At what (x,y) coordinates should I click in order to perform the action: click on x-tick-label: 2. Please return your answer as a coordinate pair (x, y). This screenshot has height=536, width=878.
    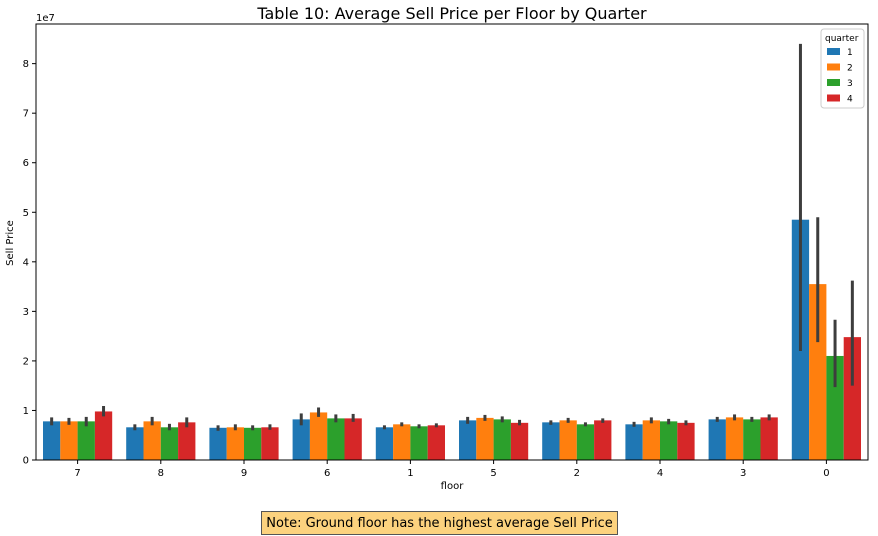
    Looking at the image, I should click on (577, 473).